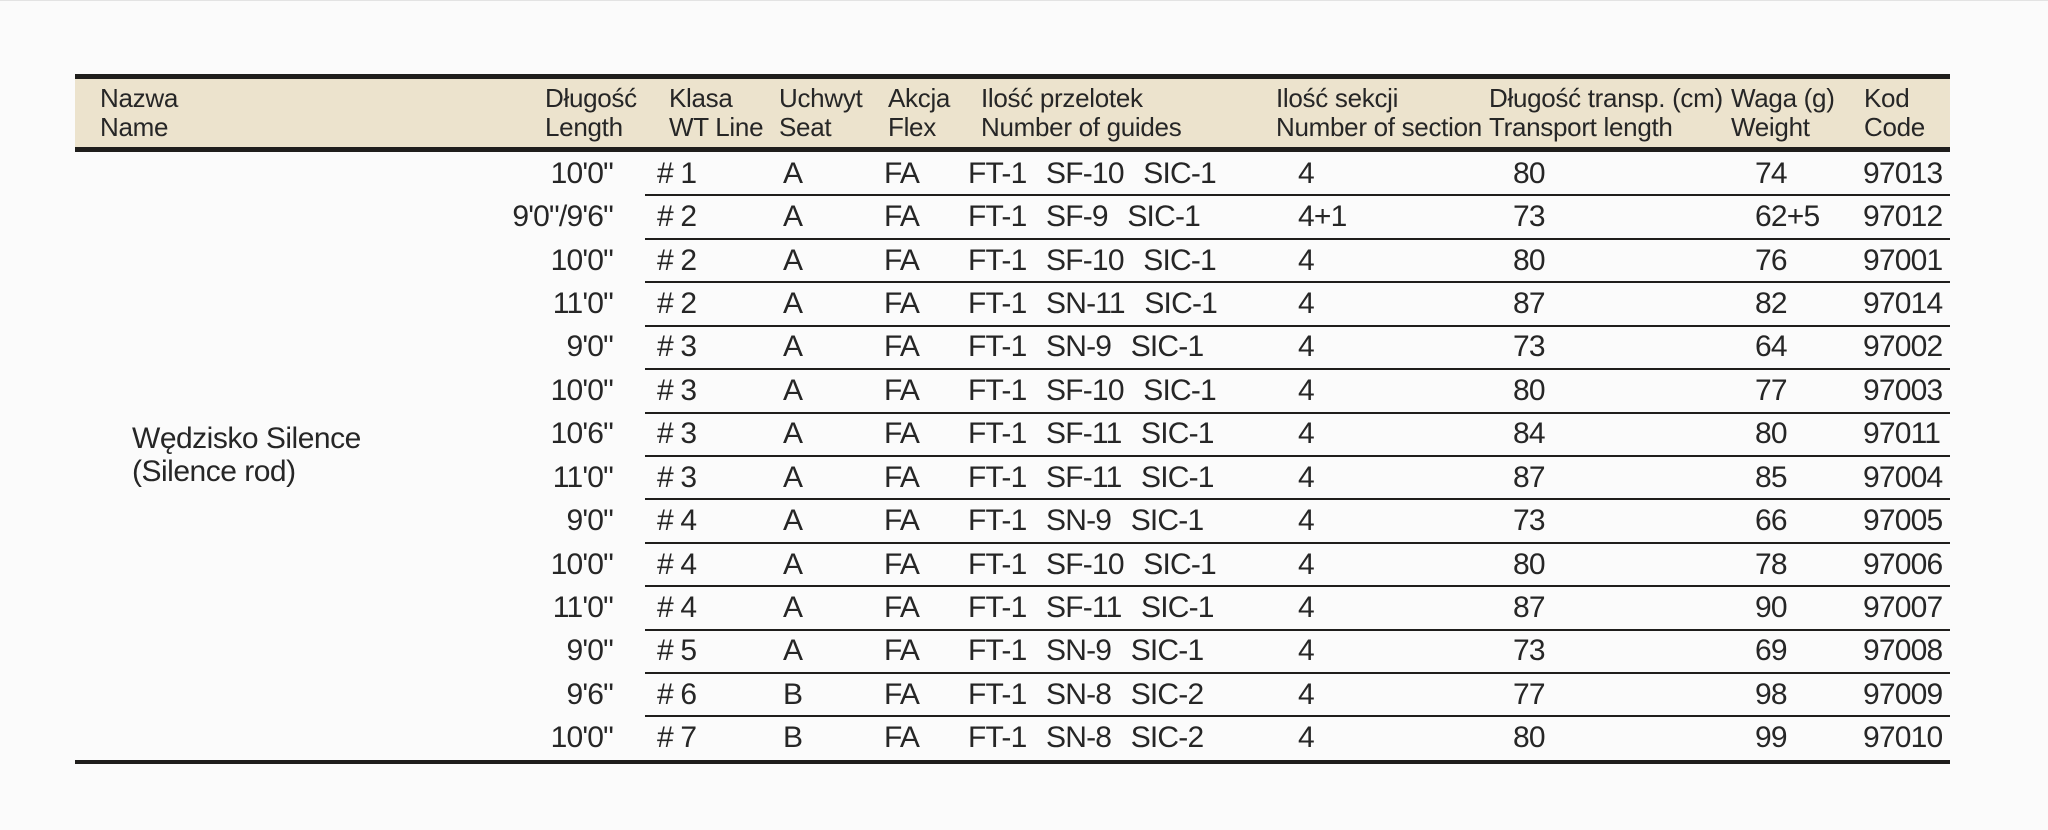  I want to click on cell-transport: 87, so click(1529, 477).